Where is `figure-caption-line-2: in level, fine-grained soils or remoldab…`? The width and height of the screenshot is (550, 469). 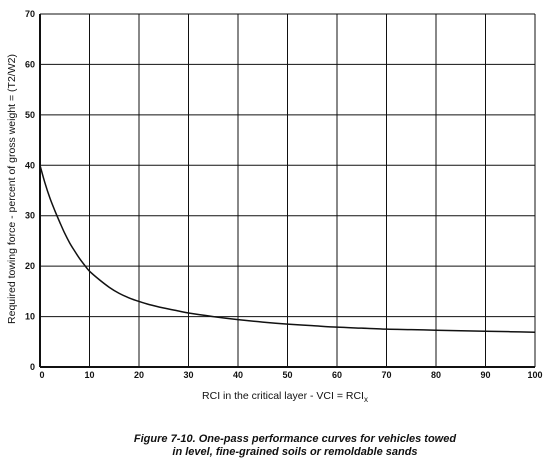
figure-caption-line-2: in level, fine-grained soils or remoldab… is located at coordinates (295, 452).